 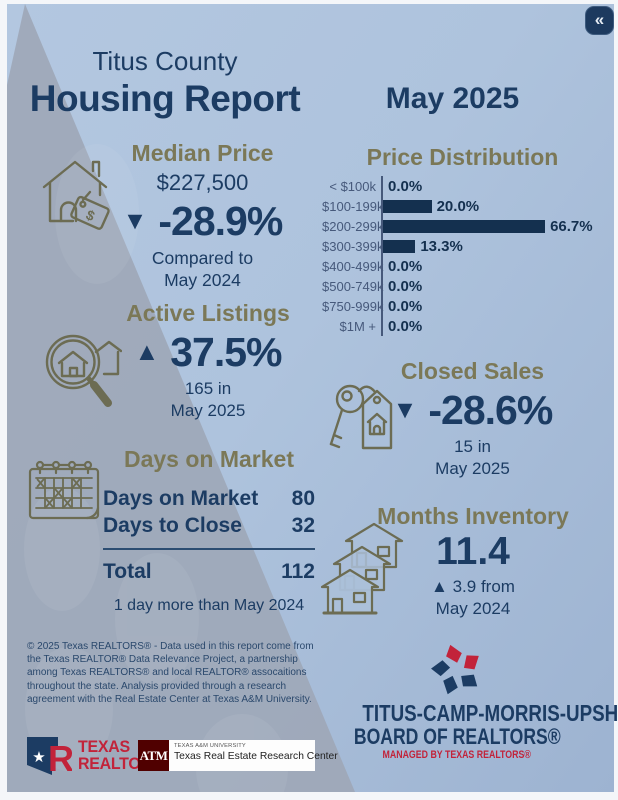 I want to click on county-title: Titus County, so click(x=165, y=61).